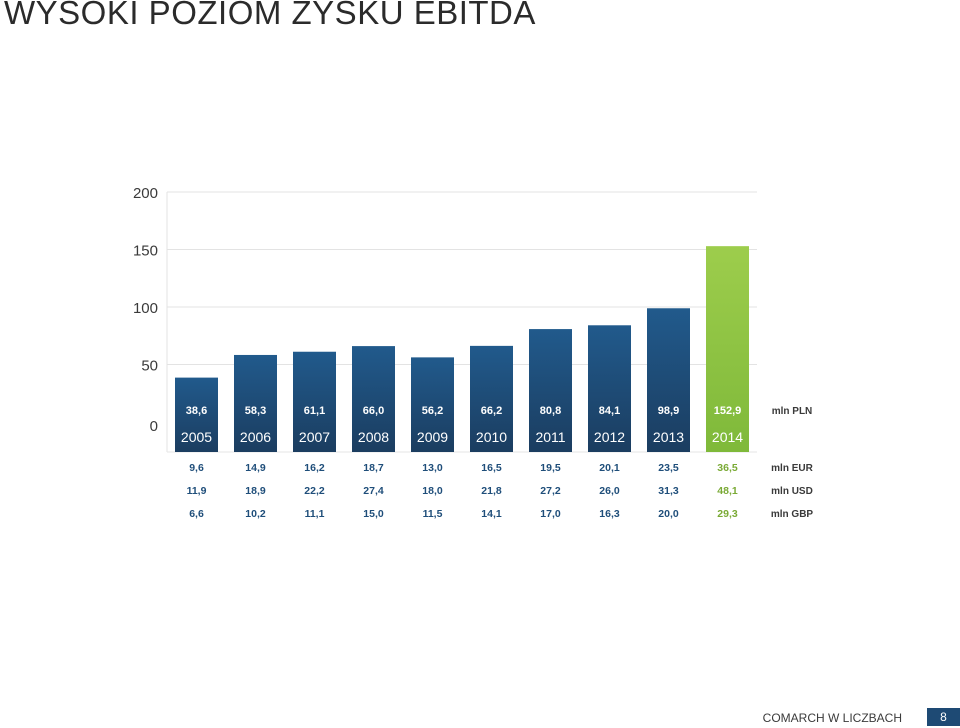 This screenshot has width=960, height=728. I want to click on currency-value: 36,5, so click(727, 468).